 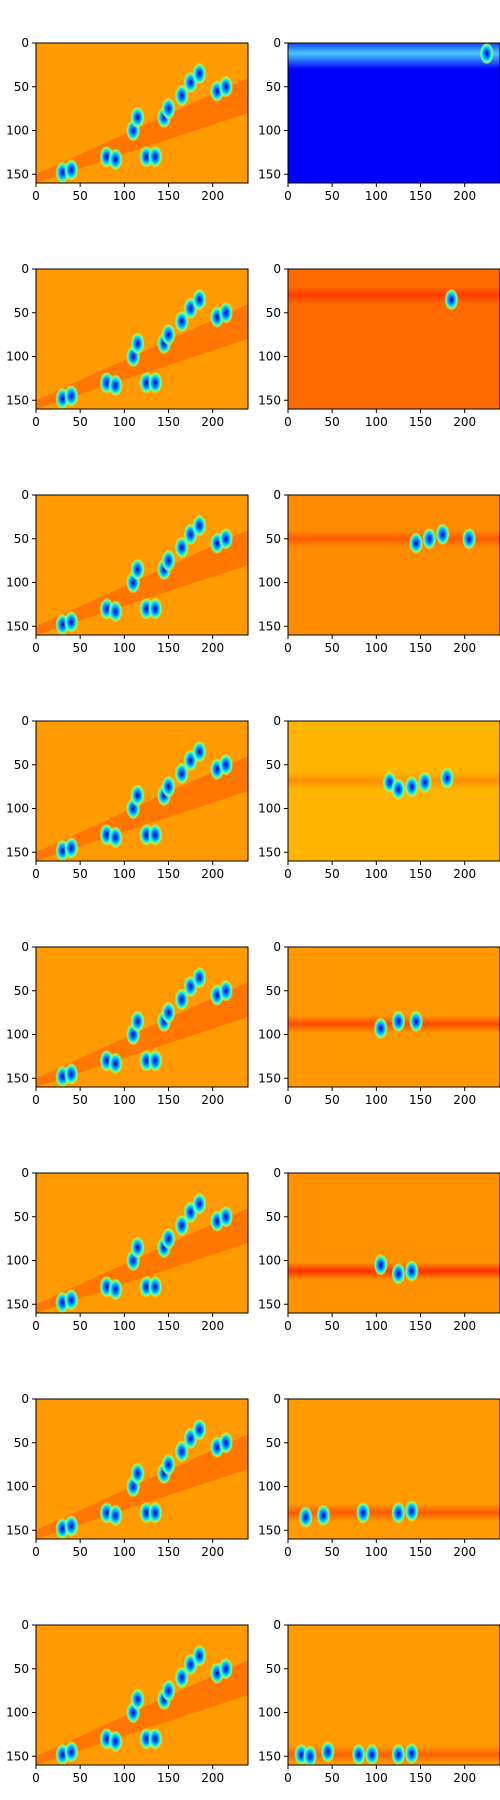 I want to click on panel-r8-c2: 0 50 100 150 200 0 50 100 150, so click(x=379, y=1701).